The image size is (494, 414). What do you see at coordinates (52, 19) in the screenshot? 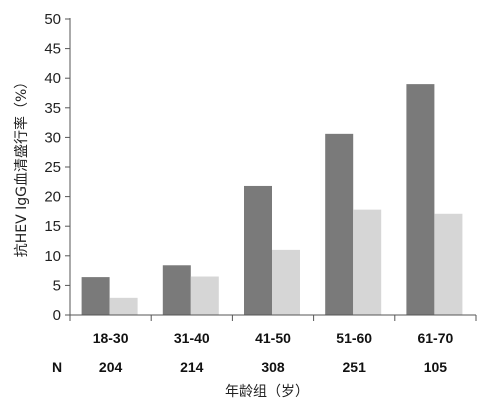
I see `y-tick-label: 50` at bounding box center [52, 19].